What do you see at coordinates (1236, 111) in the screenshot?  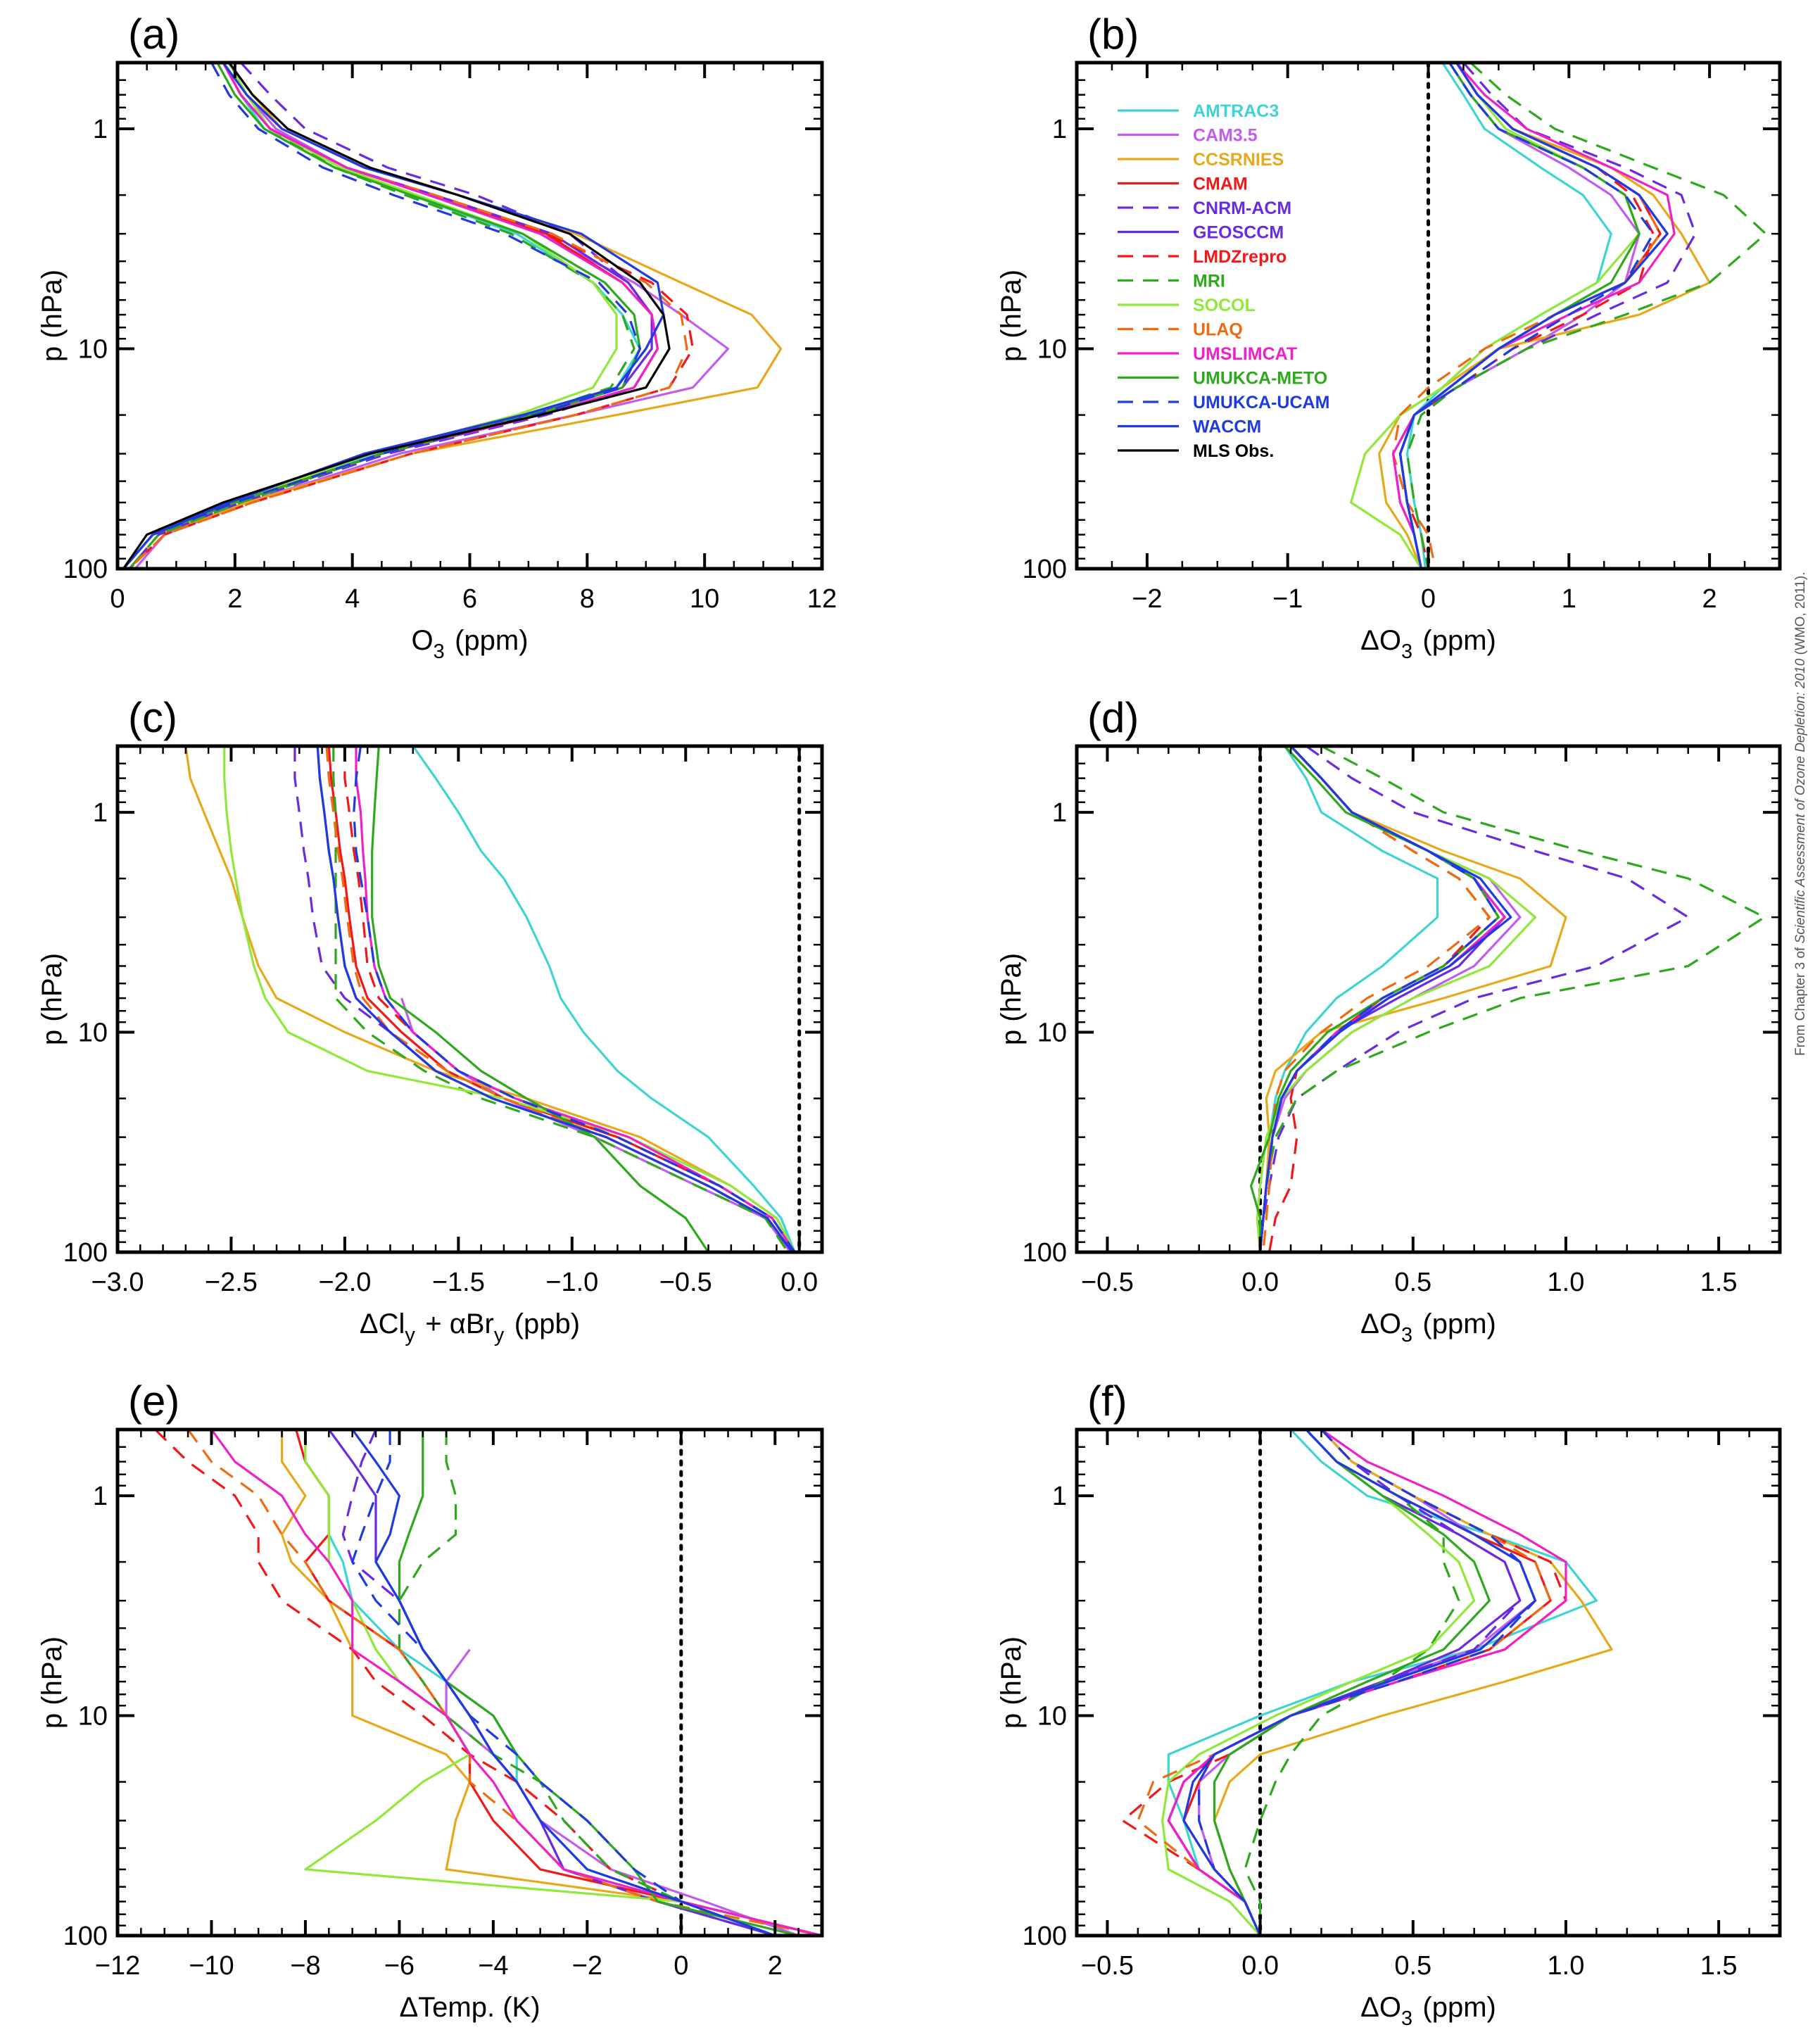 I see `legend-label: AMTRAC3` at bounding box center [1236, 111].